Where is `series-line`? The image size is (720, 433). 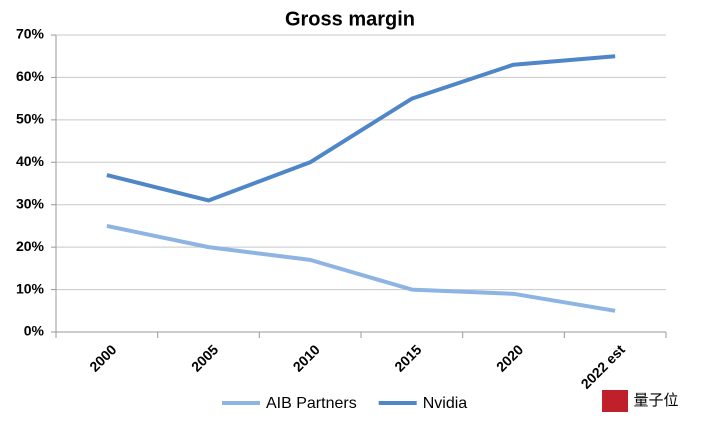 series-line is located at coordinates (361, 268).